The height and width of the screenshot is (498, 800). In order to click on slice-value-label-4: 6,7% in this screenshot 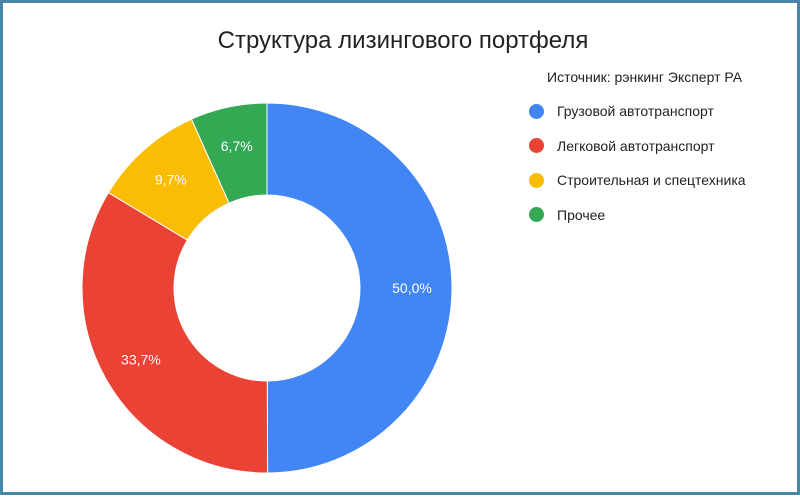, I will do `click(237, 146)`.